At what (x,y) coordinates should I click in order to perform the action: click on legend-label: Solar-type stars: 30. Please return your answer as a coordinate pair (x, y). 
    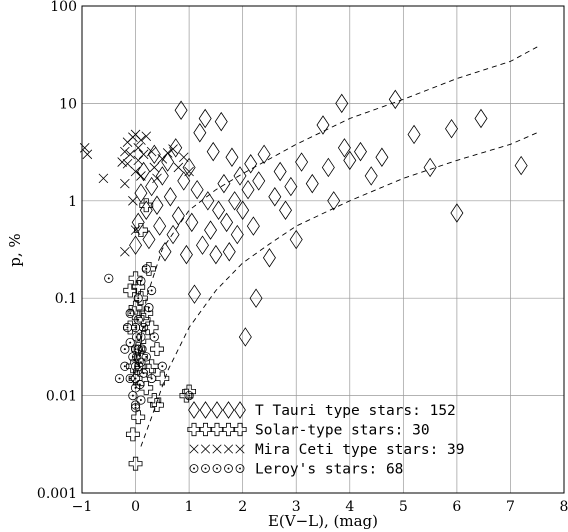
    Looking at the image, I should click on (342, 431).